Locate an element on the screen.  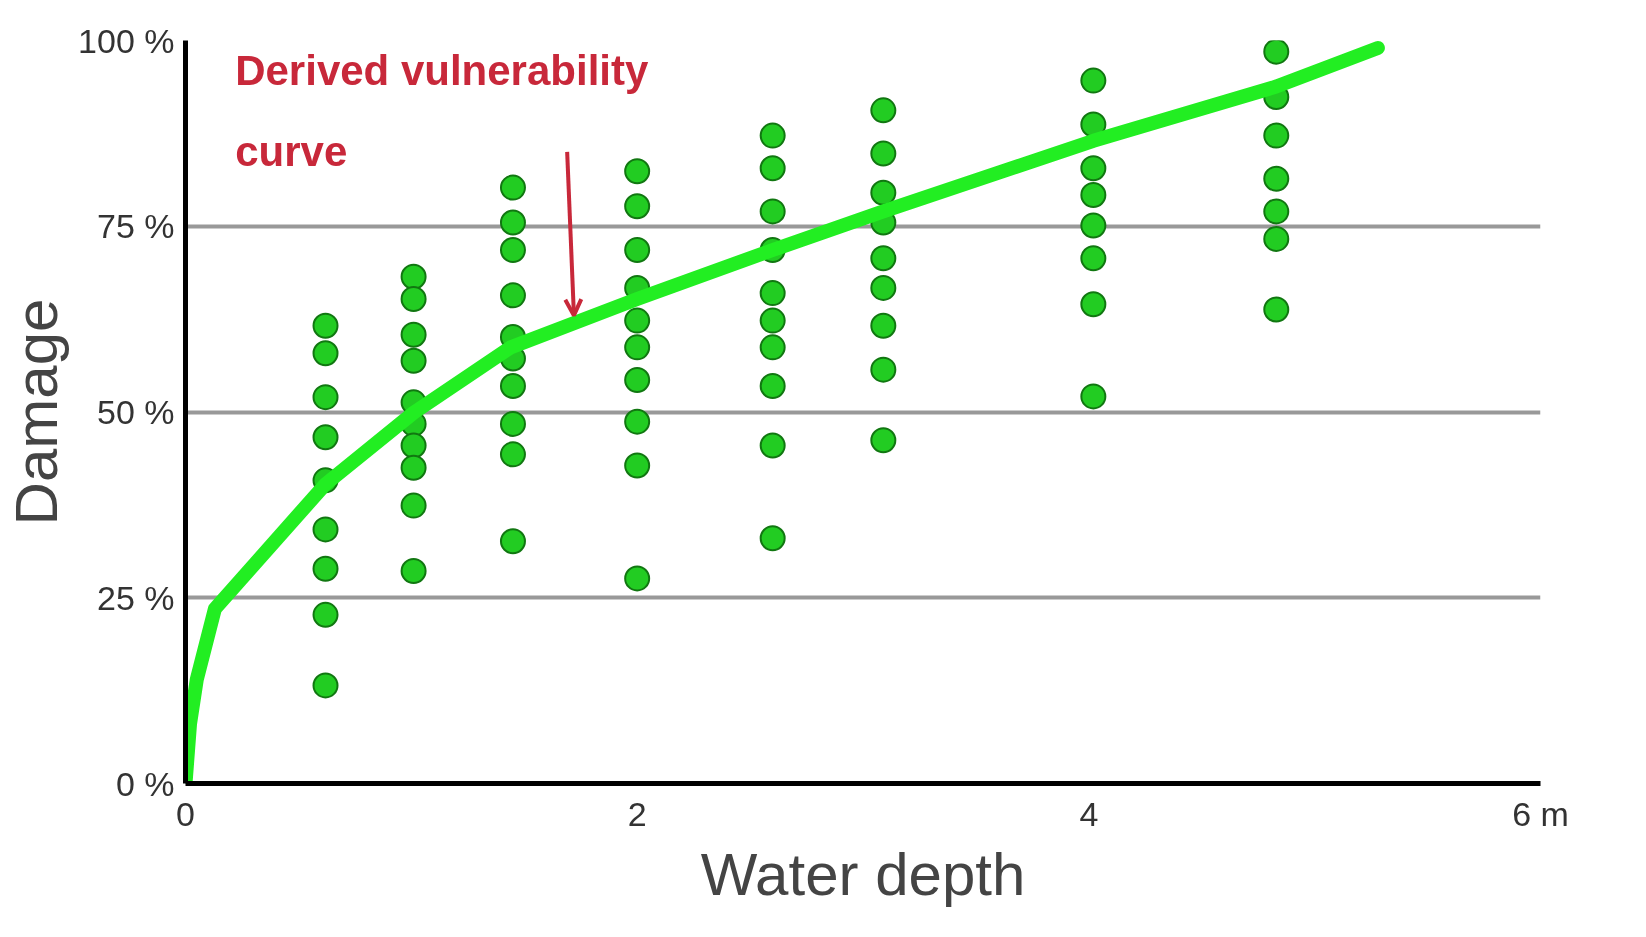
x-tick-label: 2 is located at coordinates (637, 813).